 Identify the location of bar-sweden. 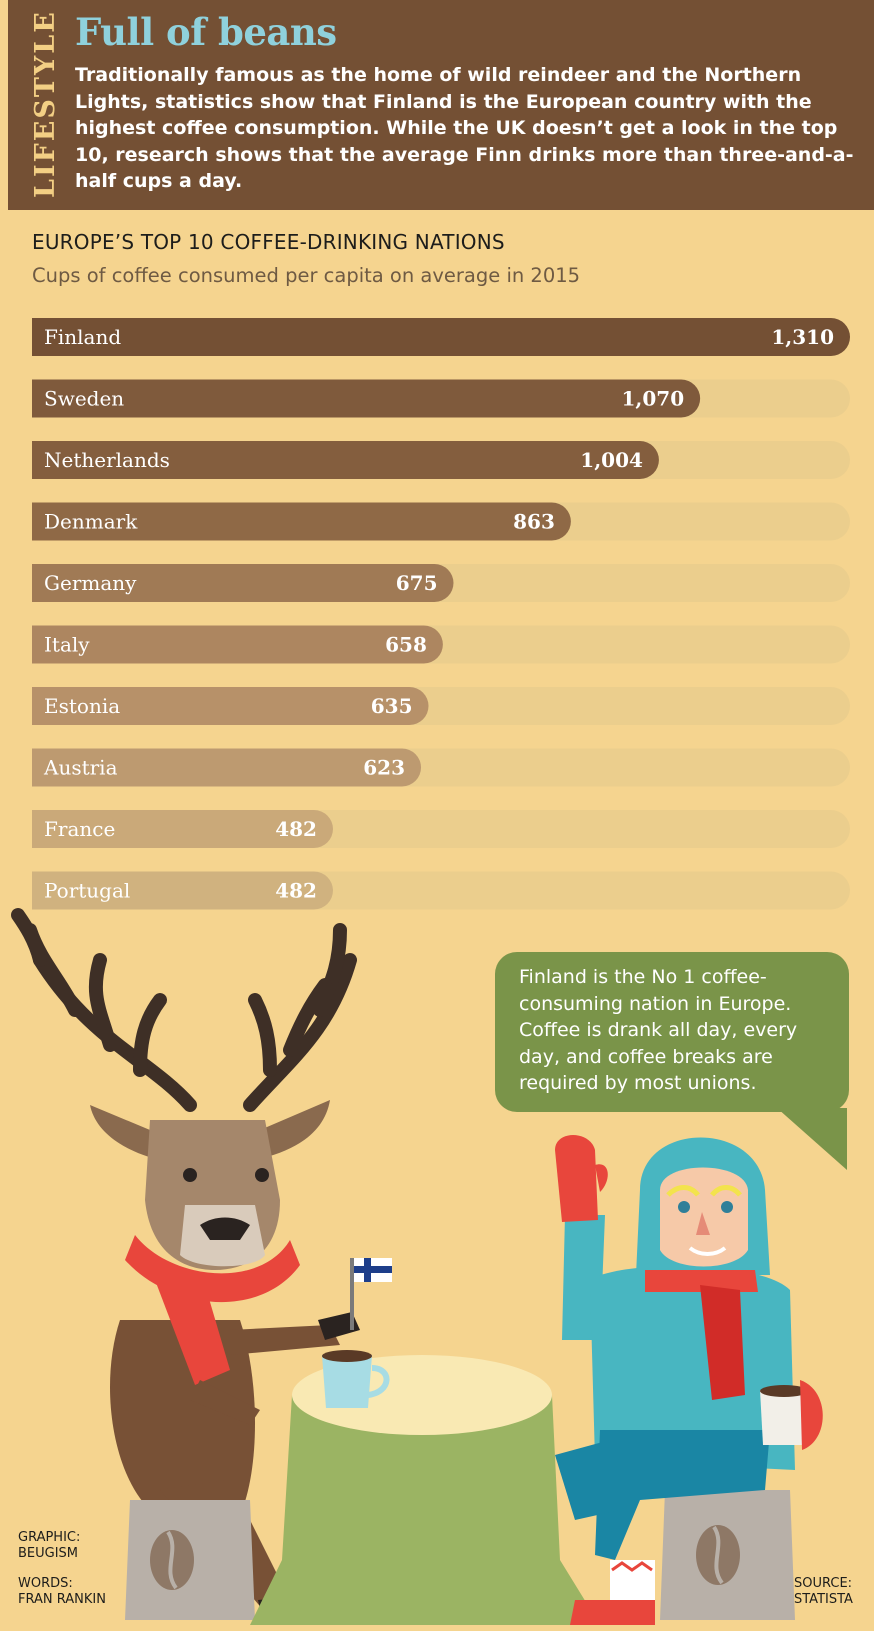
(366, 398).